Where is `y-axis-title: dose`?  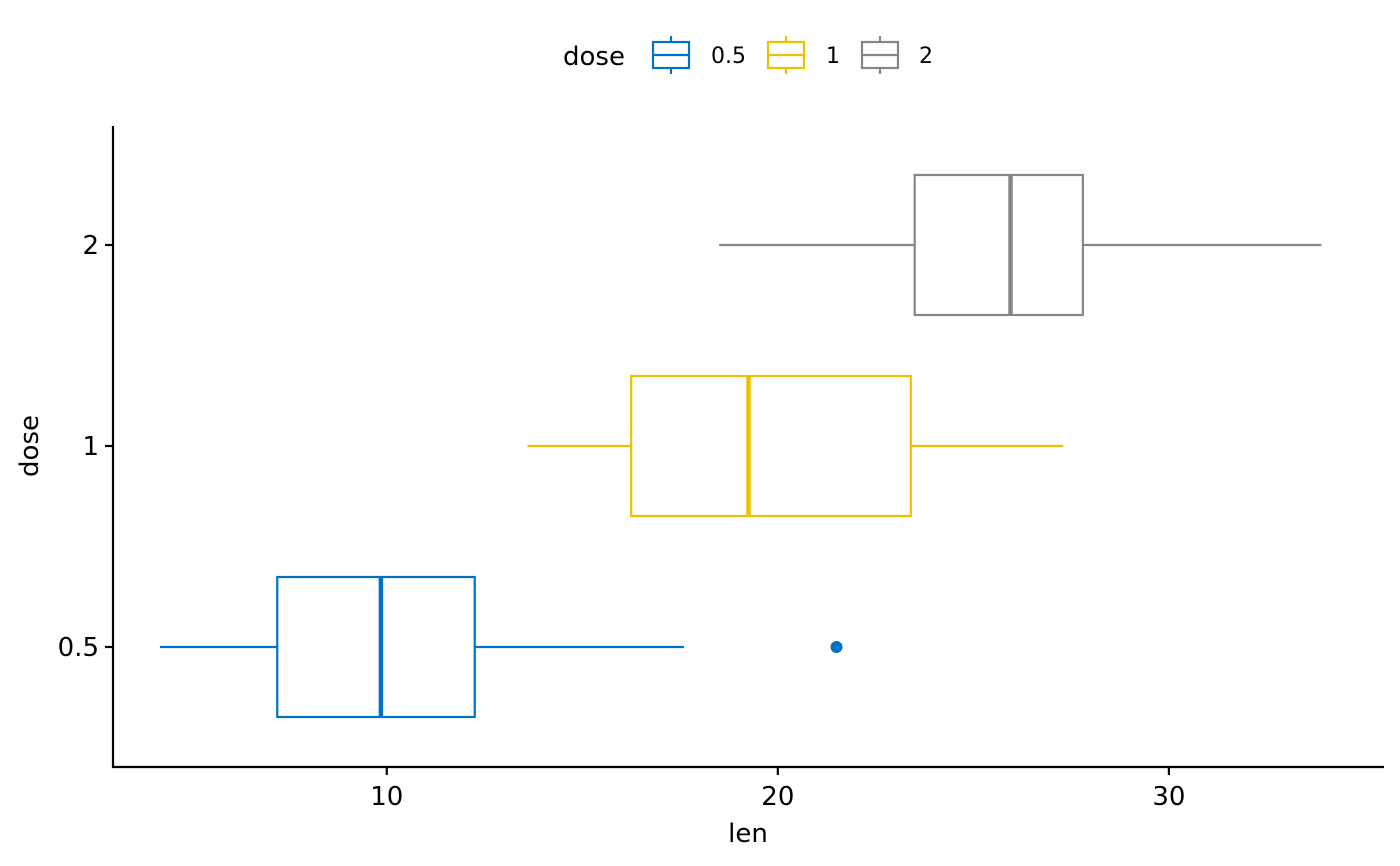
y-axis-title: dose is located at coordinates (30, 446).